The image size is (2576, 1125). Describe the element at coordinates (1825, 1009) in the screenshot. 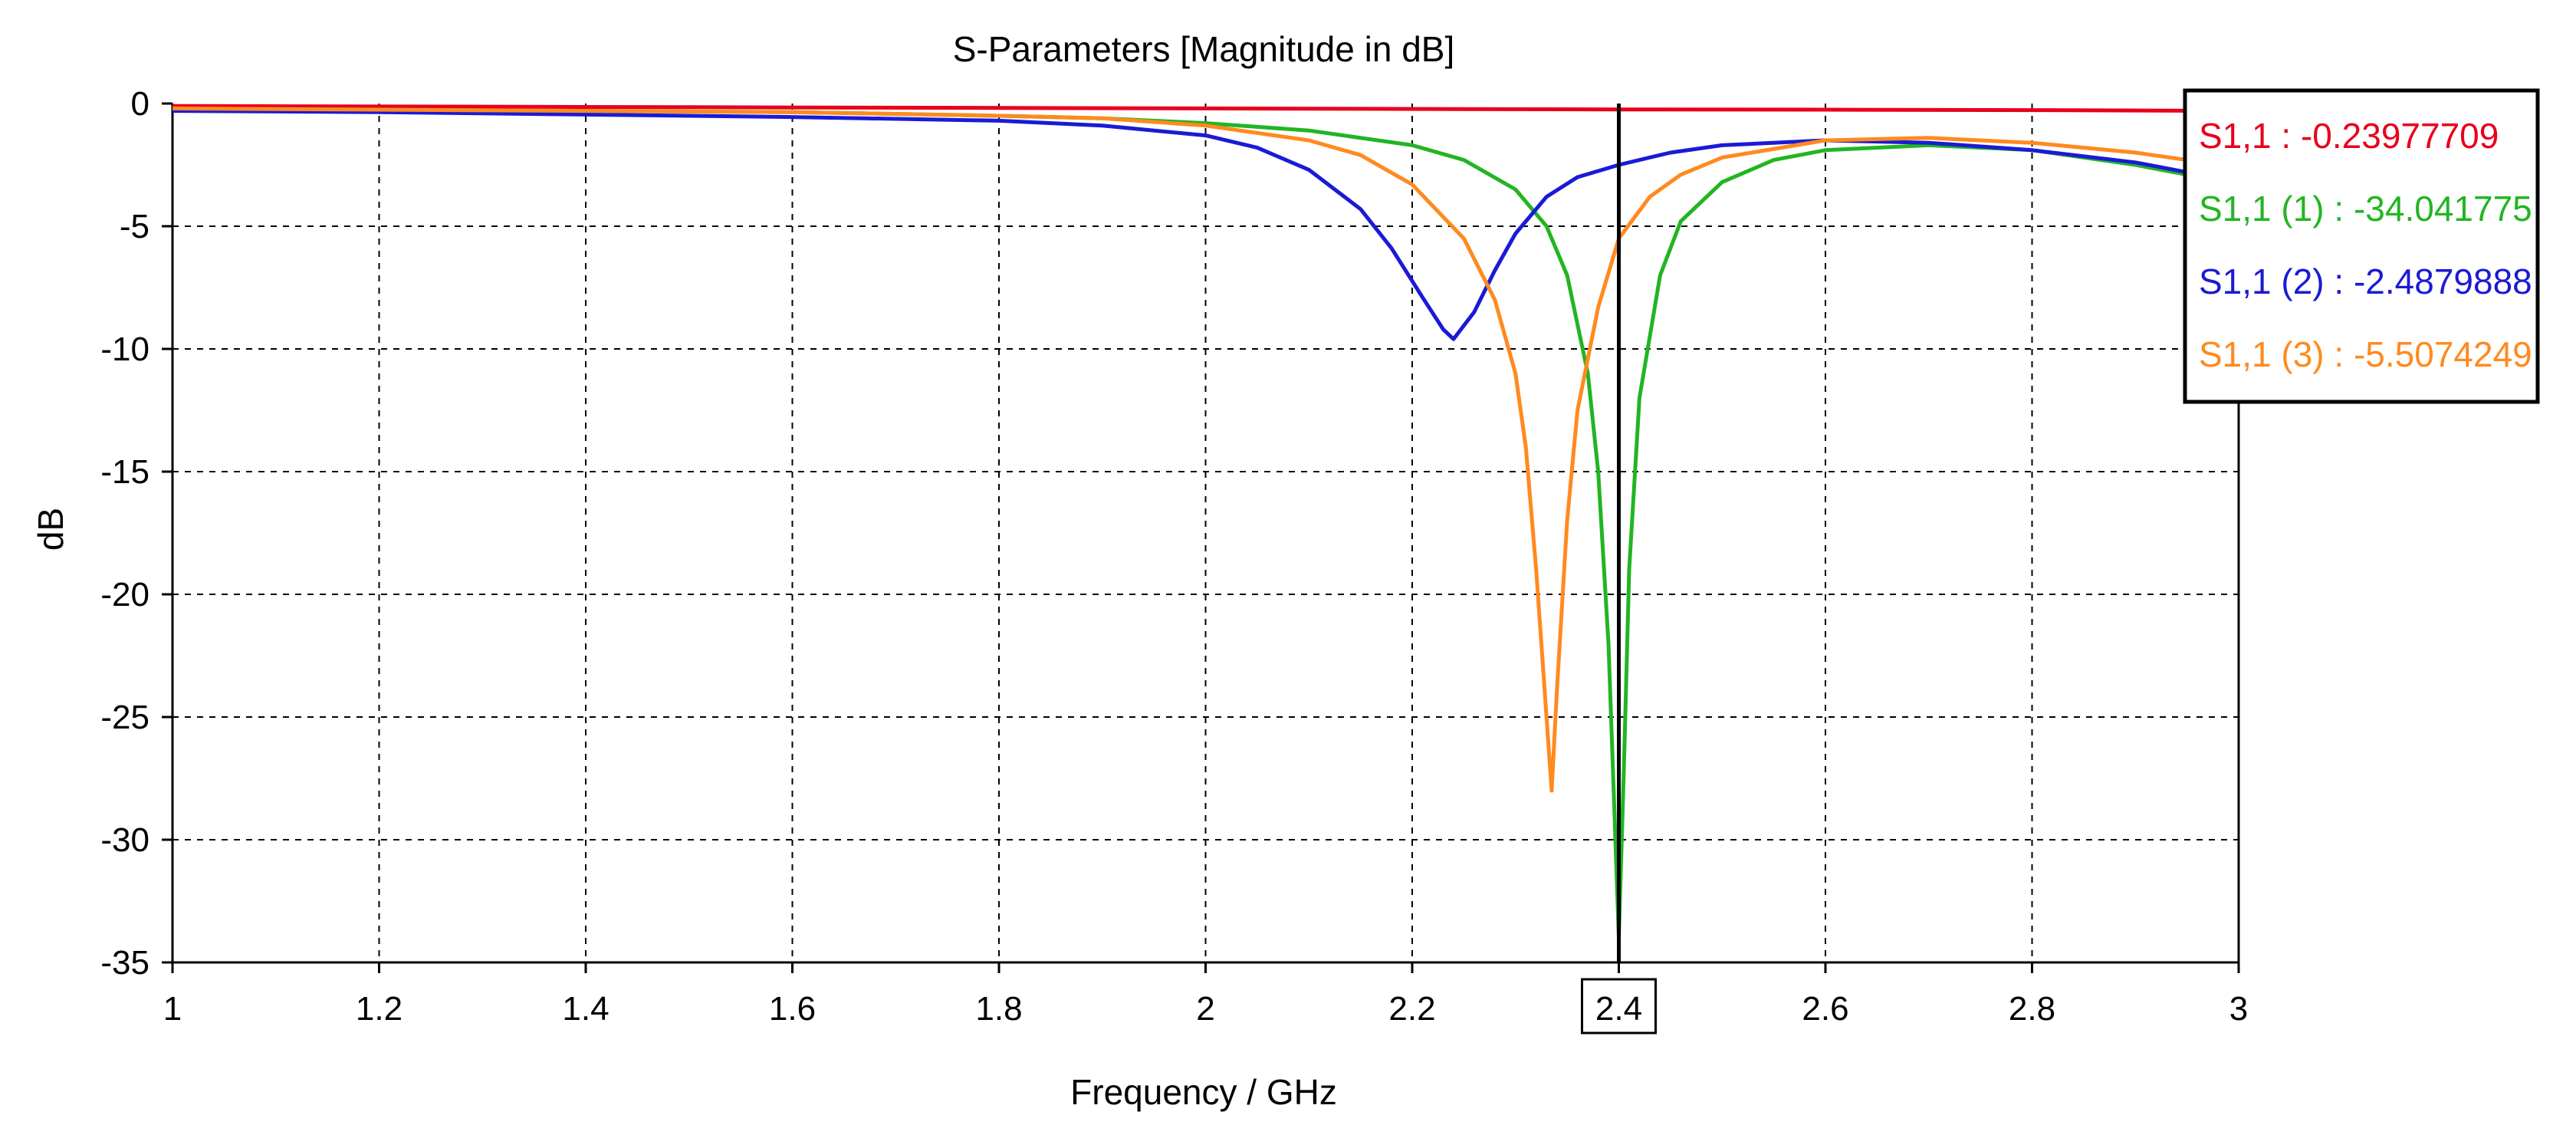

I see `x-tick-label: 2.6` at that location.